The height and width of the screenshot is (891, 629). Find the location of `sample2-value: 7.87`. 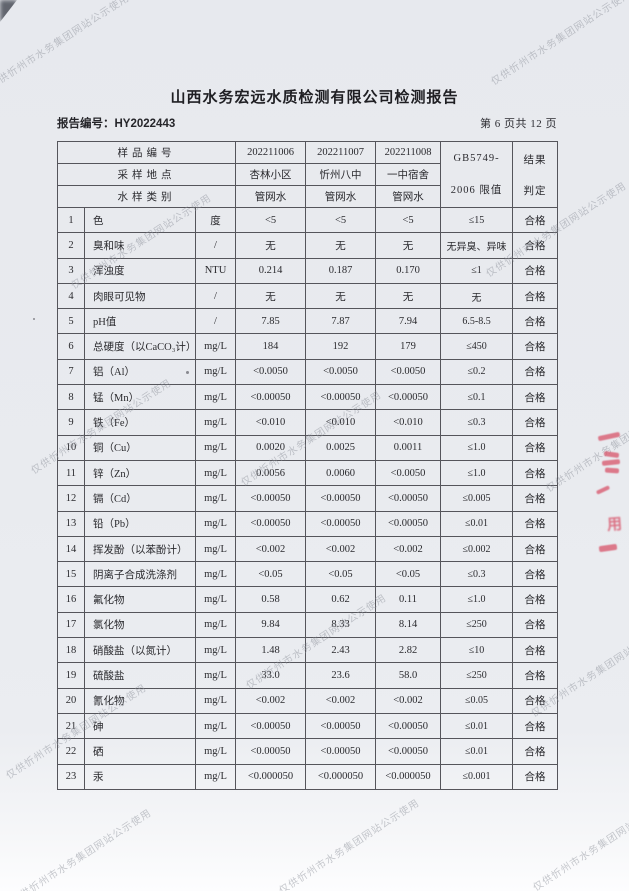

sample2-value: 7.87 is located at coordinates (341, 321).